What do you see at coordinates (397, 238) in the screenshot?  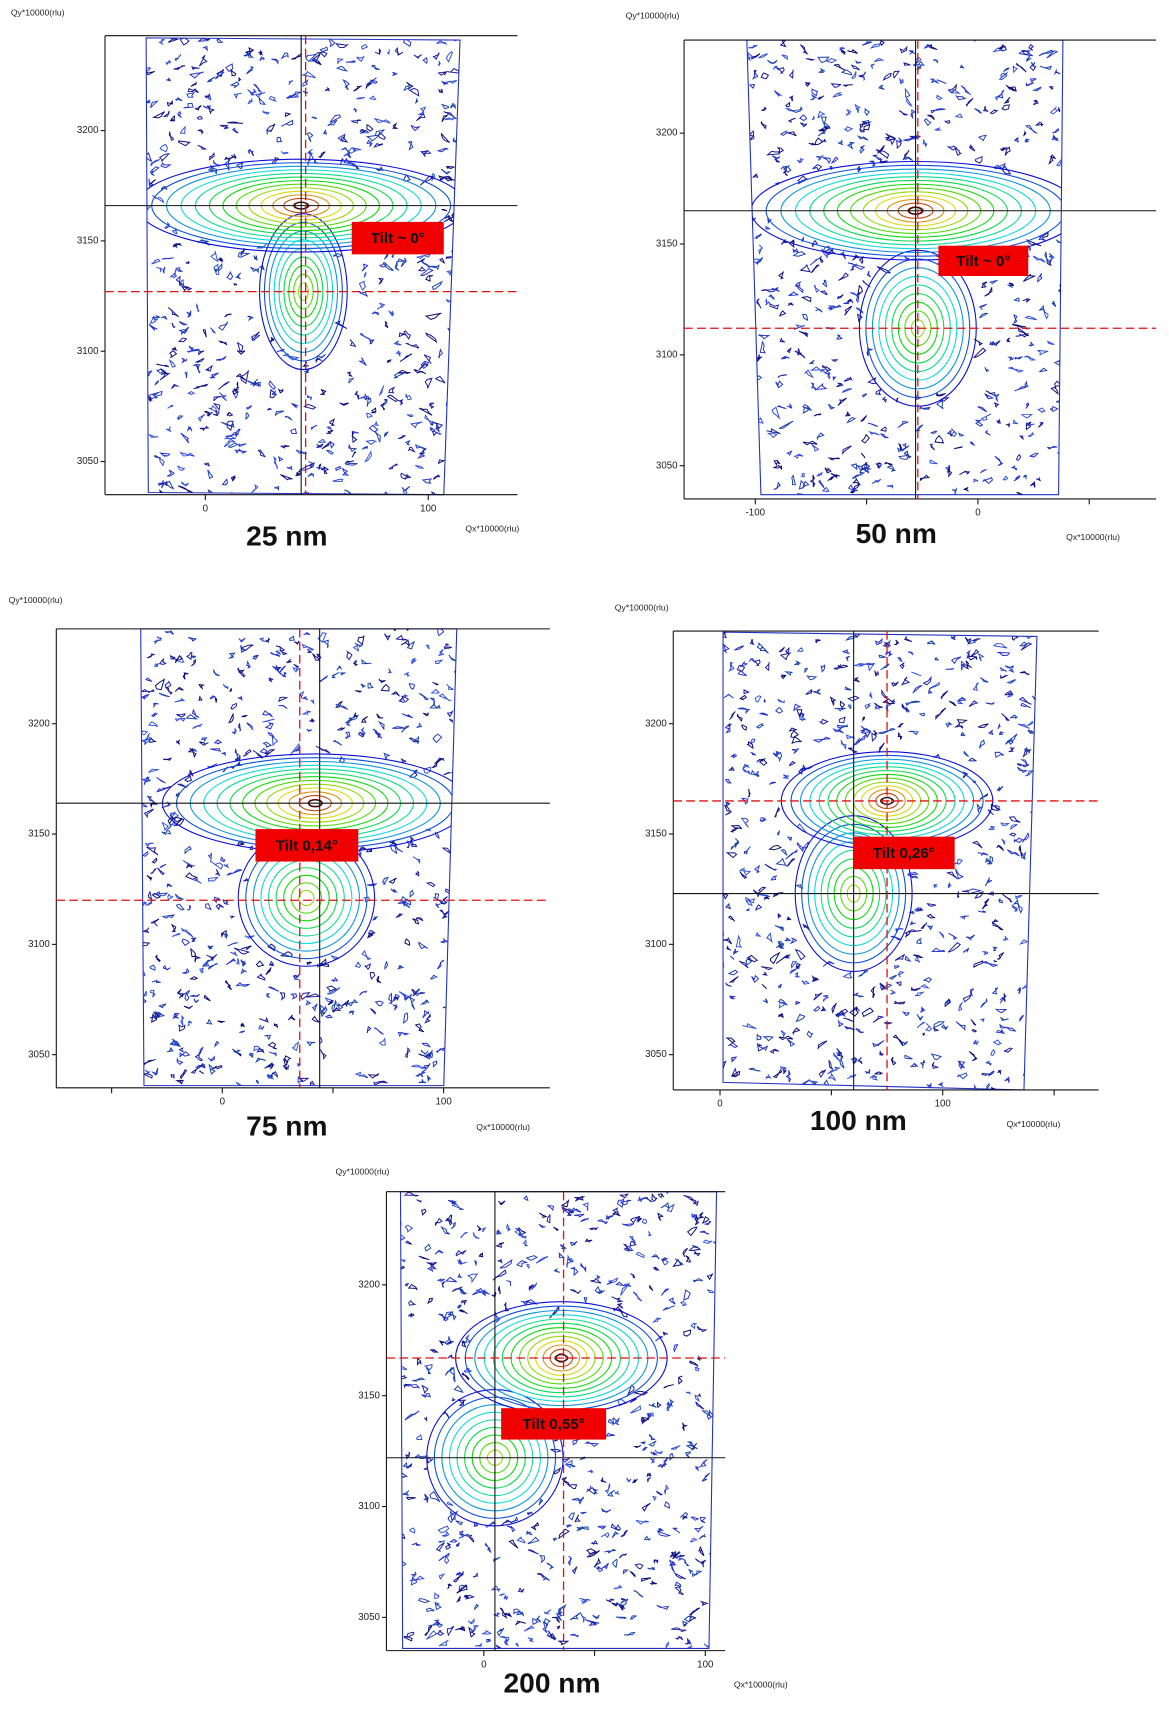 I see `annotation-box` at bounding box center [397, 238].